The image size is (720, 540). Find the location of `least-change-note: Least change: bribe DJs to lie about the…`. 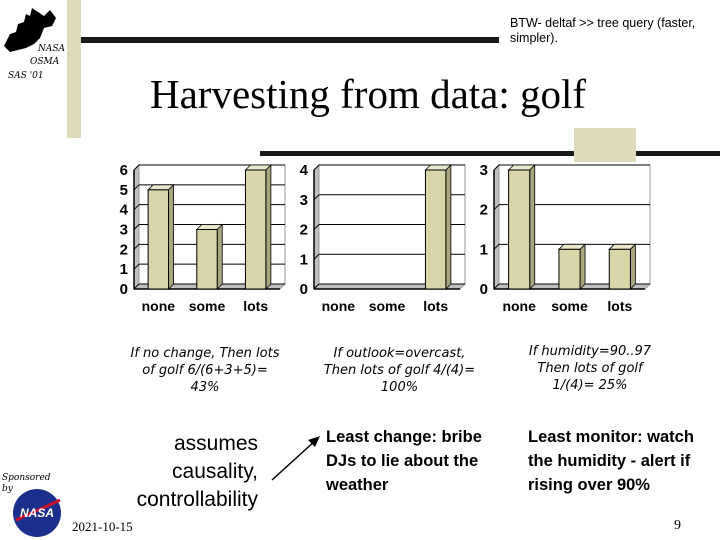

least-change-note: Least change: bribe DJs to lie about the… is located at coordinates (404, 461).